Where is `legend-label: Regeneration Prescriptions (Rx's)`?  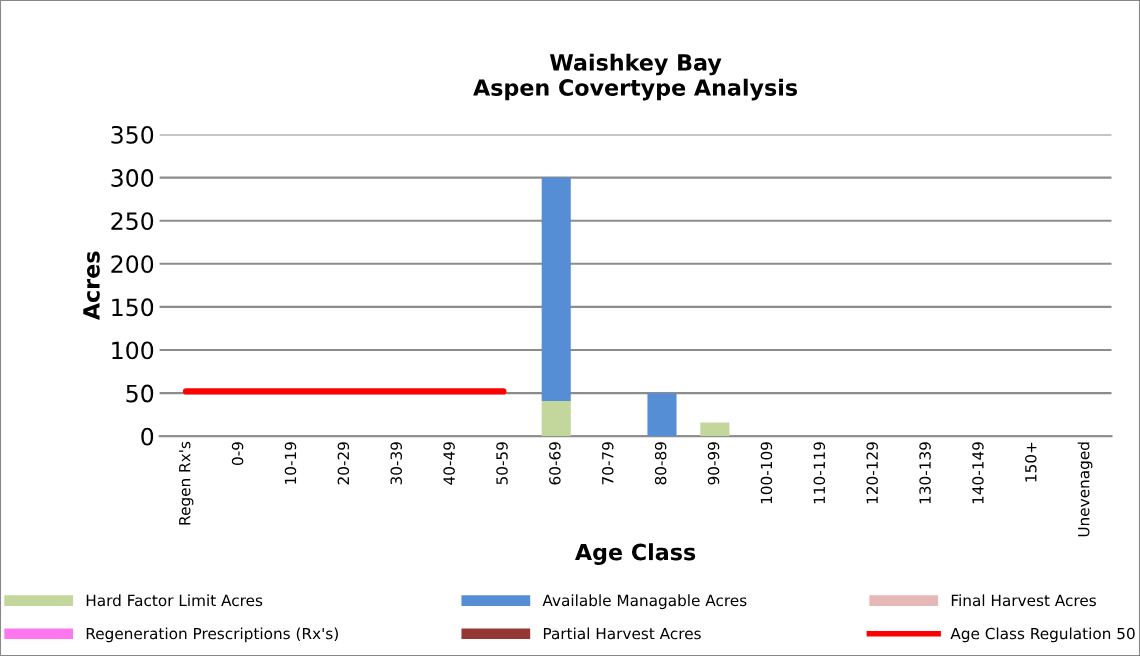 legend-label: Regeneration Prescriptions (Rx's) is located at coordinates (212, 635).